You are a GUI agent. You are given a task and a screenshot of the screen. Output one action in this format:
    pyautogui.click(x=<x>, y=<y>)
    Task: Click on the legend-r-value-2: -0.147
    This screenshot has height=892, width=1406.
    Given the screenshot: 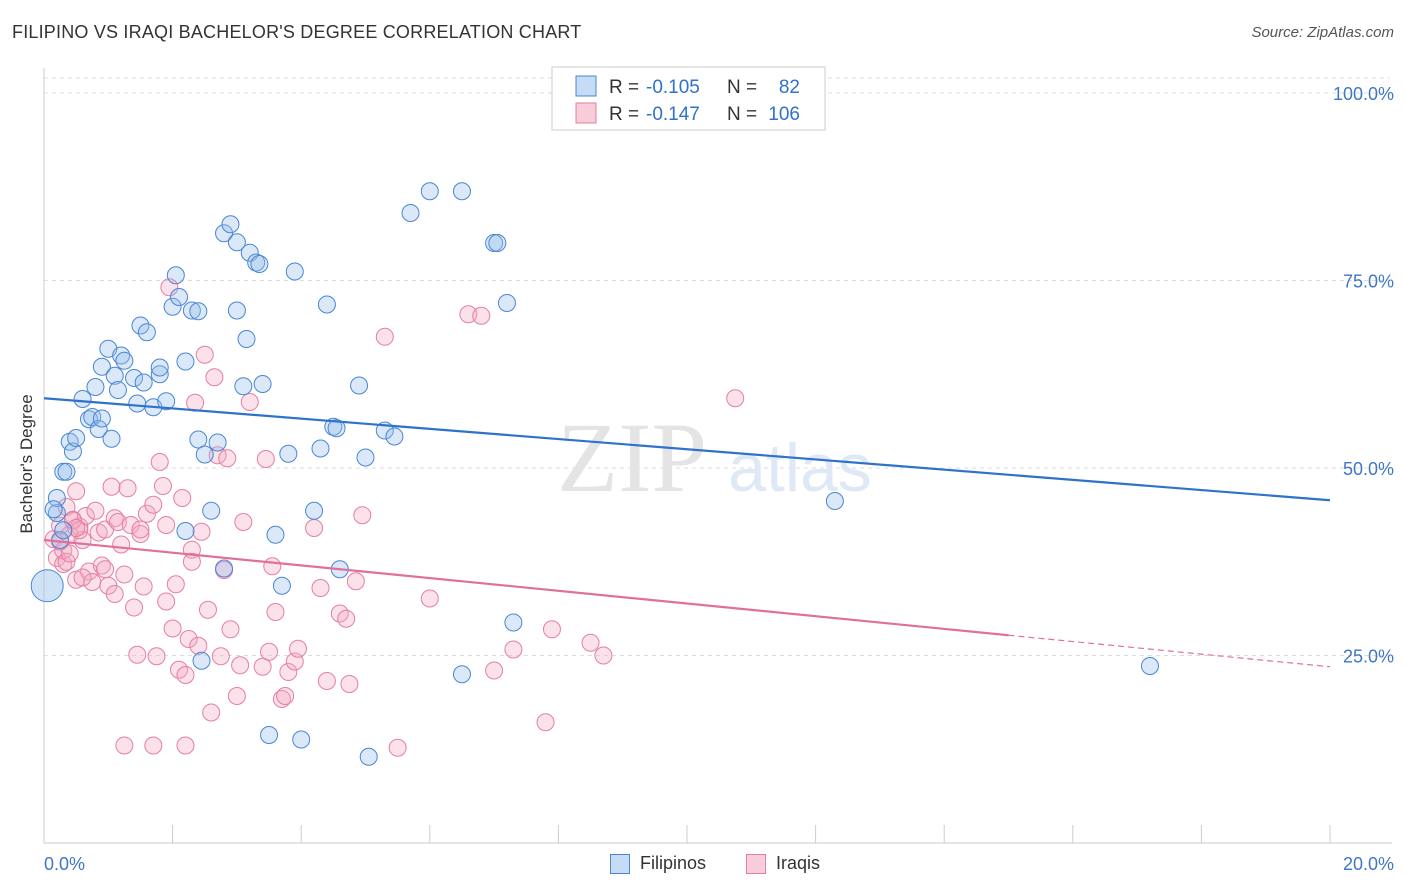 What is the action you would take?
    pyautogui.click(x=673, y=114)
    